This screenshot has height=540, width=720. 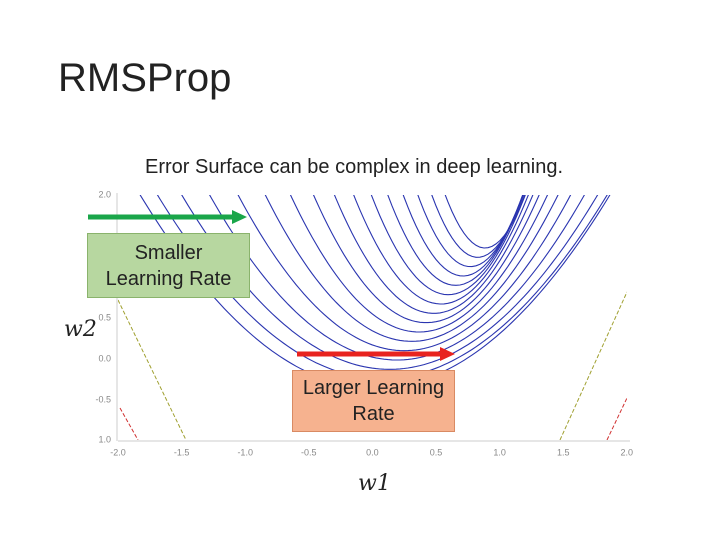 What do you see at coordinates (145, 78) in the screenshot?
I see `title: RMSProp` at bounding box center [145, 78].